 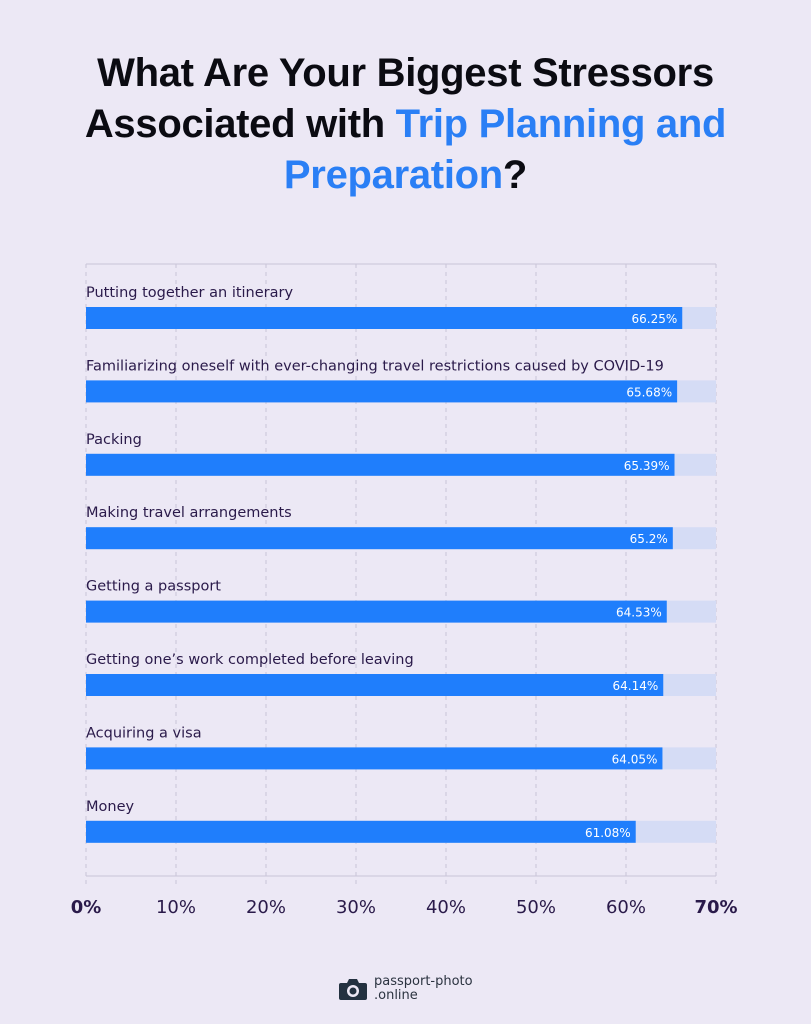 What do you see at coordinates (176, 907) in the screenshot?
I see `x-tick-label: 10%` at bounding box center [176, 907].